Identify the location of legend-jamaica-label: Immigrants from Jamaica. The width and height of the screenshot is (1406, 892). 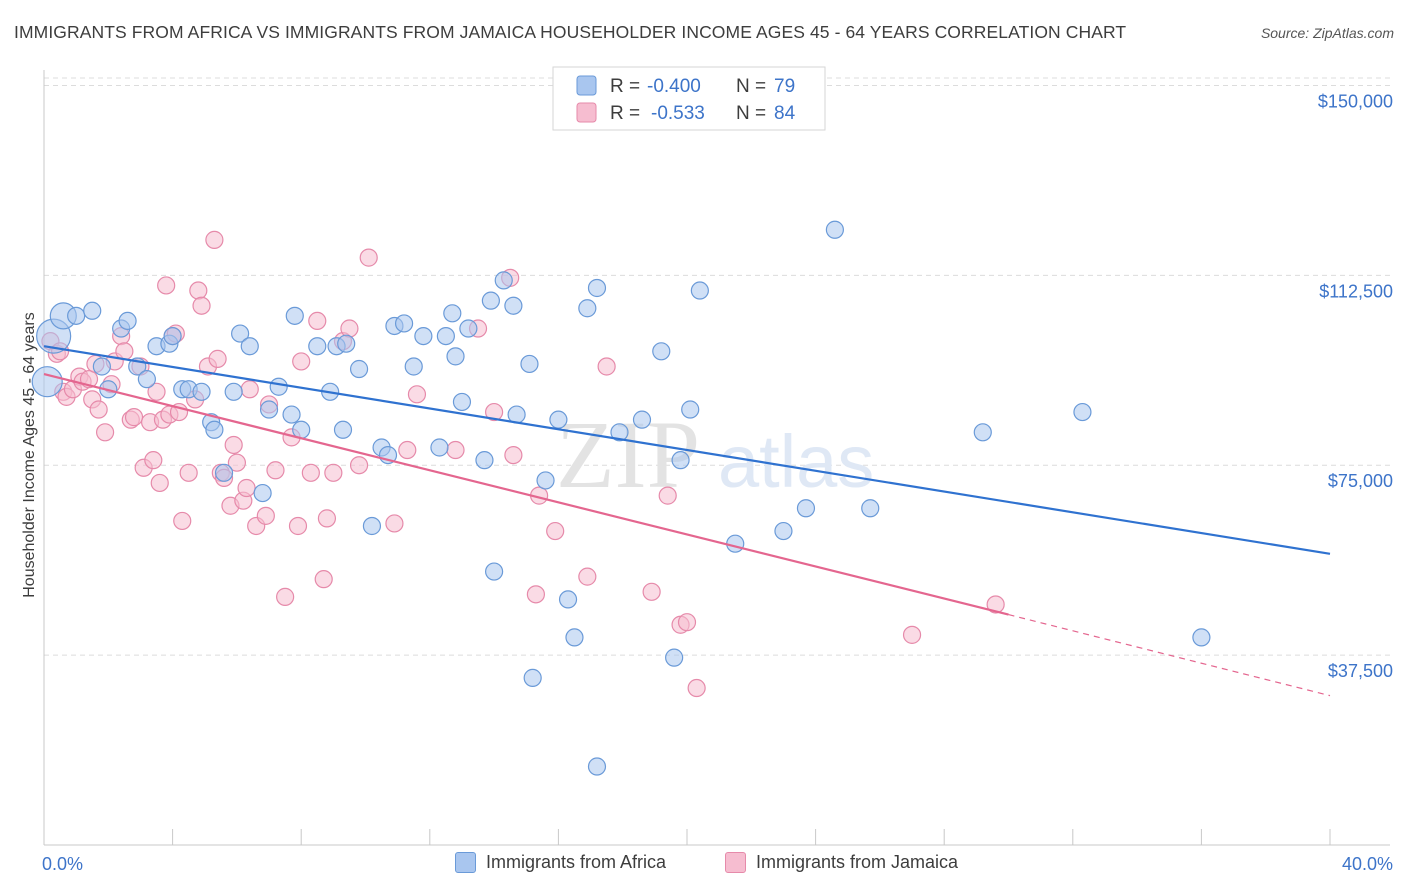
(857, 862).